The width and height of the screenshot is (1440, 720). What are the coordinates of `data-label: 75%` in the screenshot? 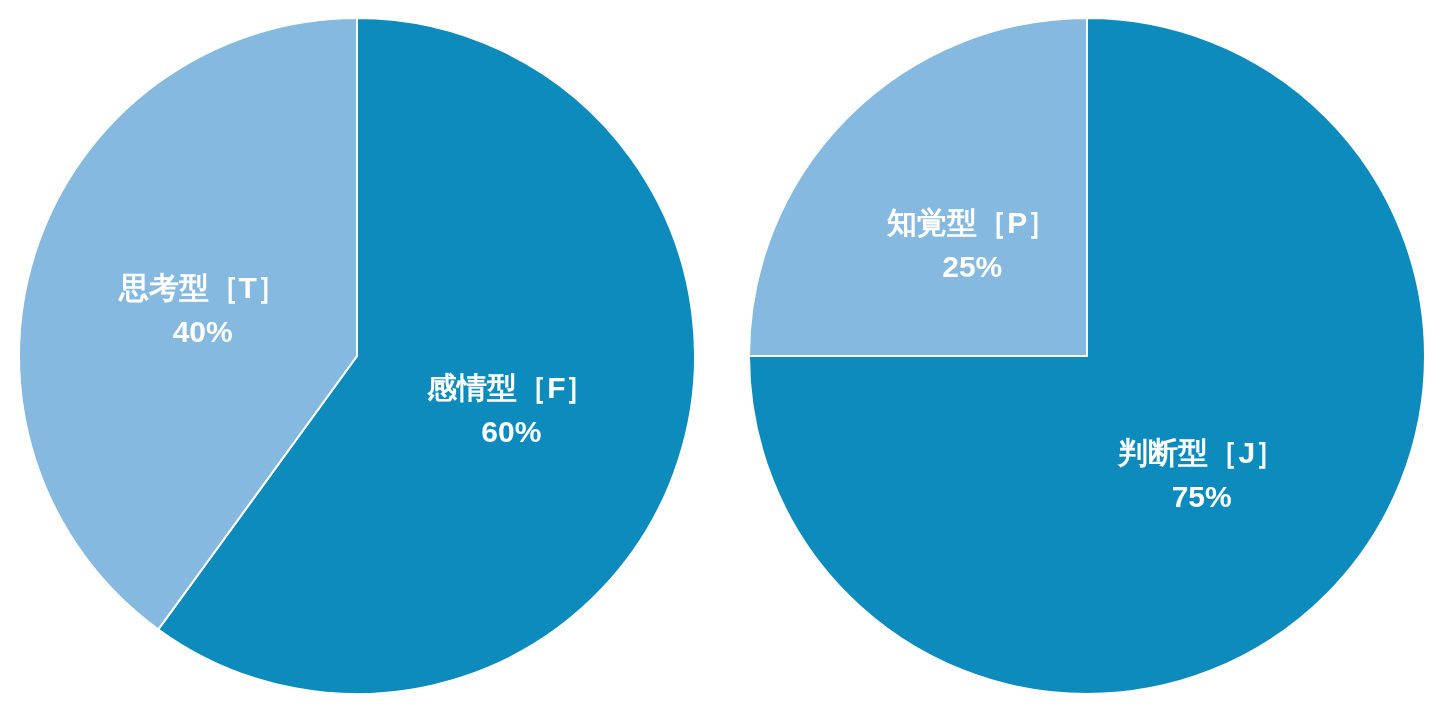 It's located at (1201, 496).